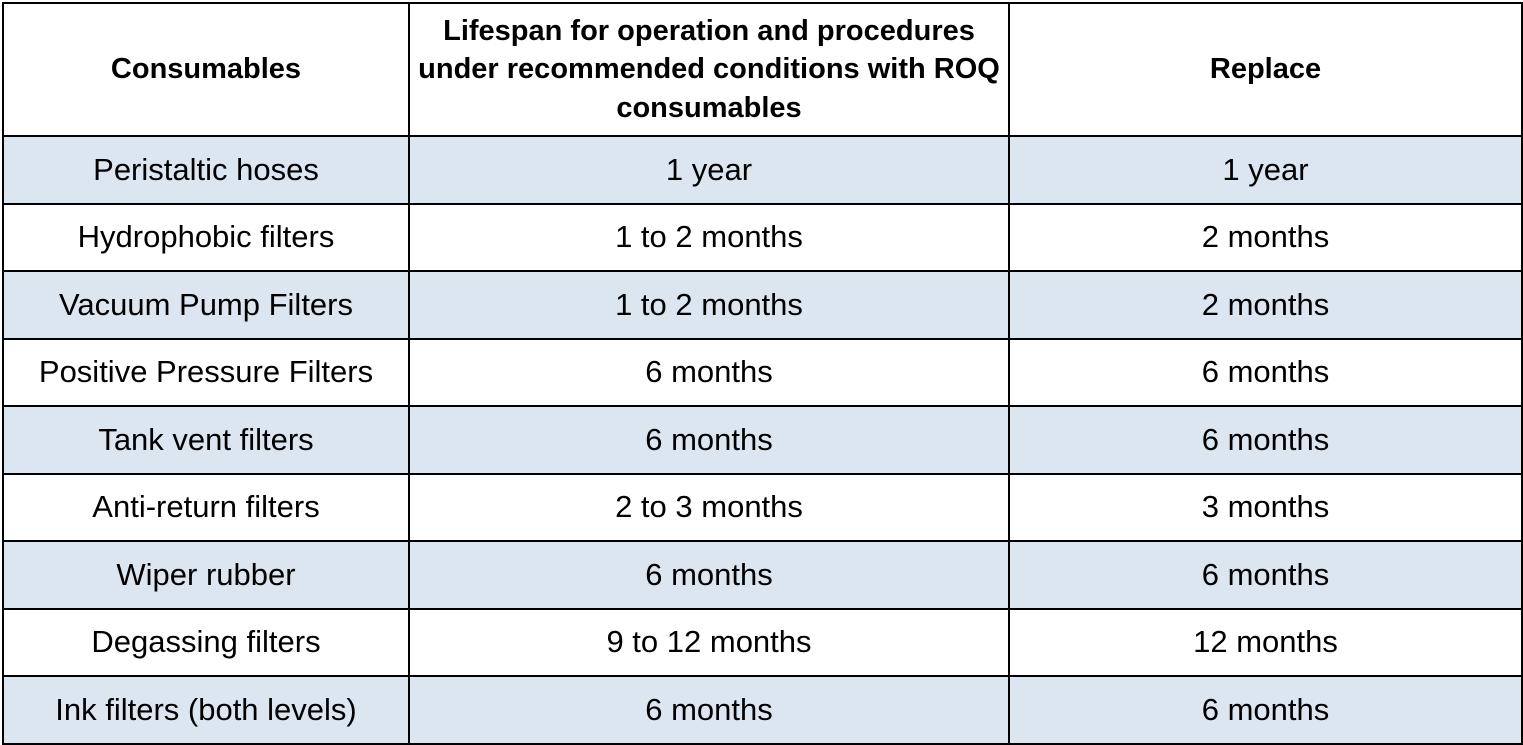 This screenshot has width=1523, height=745. Describe the element at coordinates (206, 305) in the screenshot. I see `consumable-cell: Vacuum Pump Filters` at that location.